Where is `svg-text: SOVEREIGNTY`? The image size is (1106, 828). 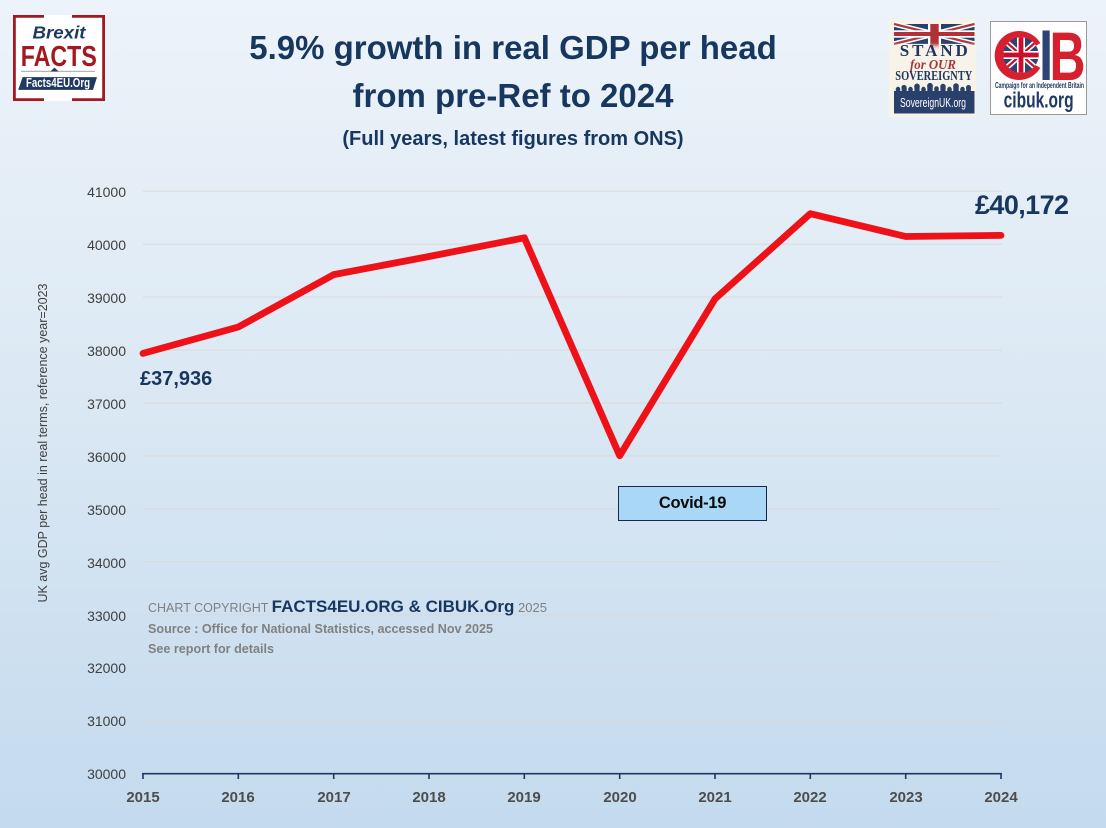 svg-text: SOVEREIGNTY is located at coordinates (933, 75).